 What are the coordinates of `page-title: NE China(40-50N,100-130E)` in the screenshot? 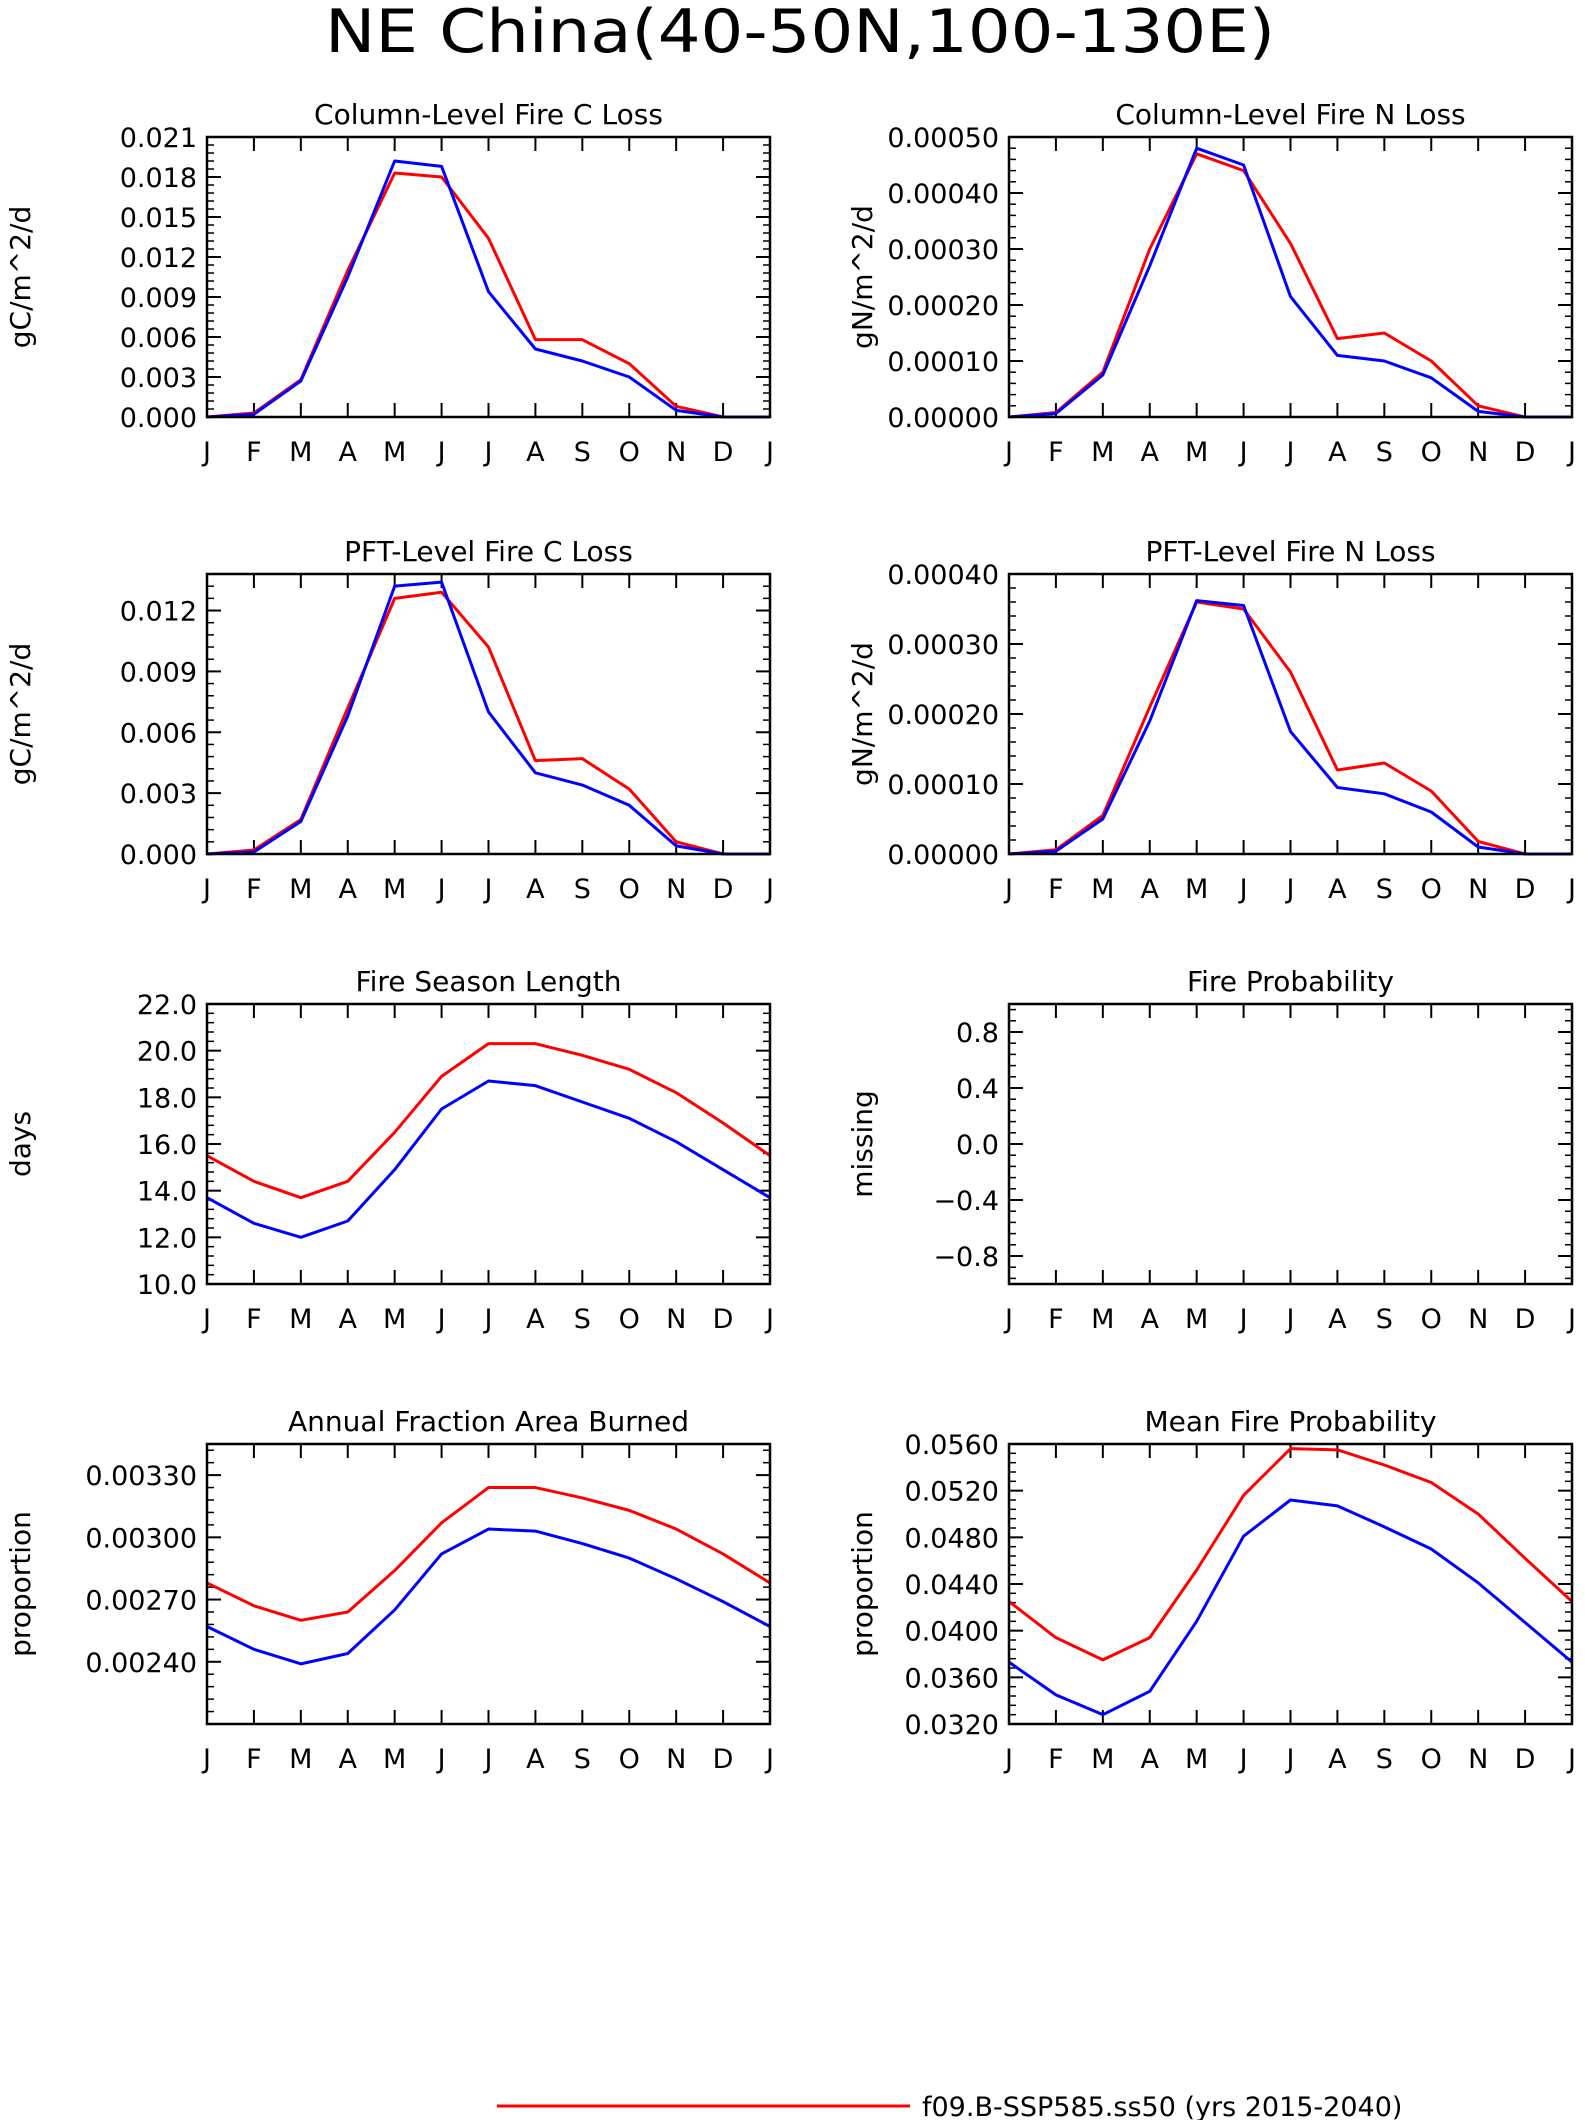 It's located at (800, 33).